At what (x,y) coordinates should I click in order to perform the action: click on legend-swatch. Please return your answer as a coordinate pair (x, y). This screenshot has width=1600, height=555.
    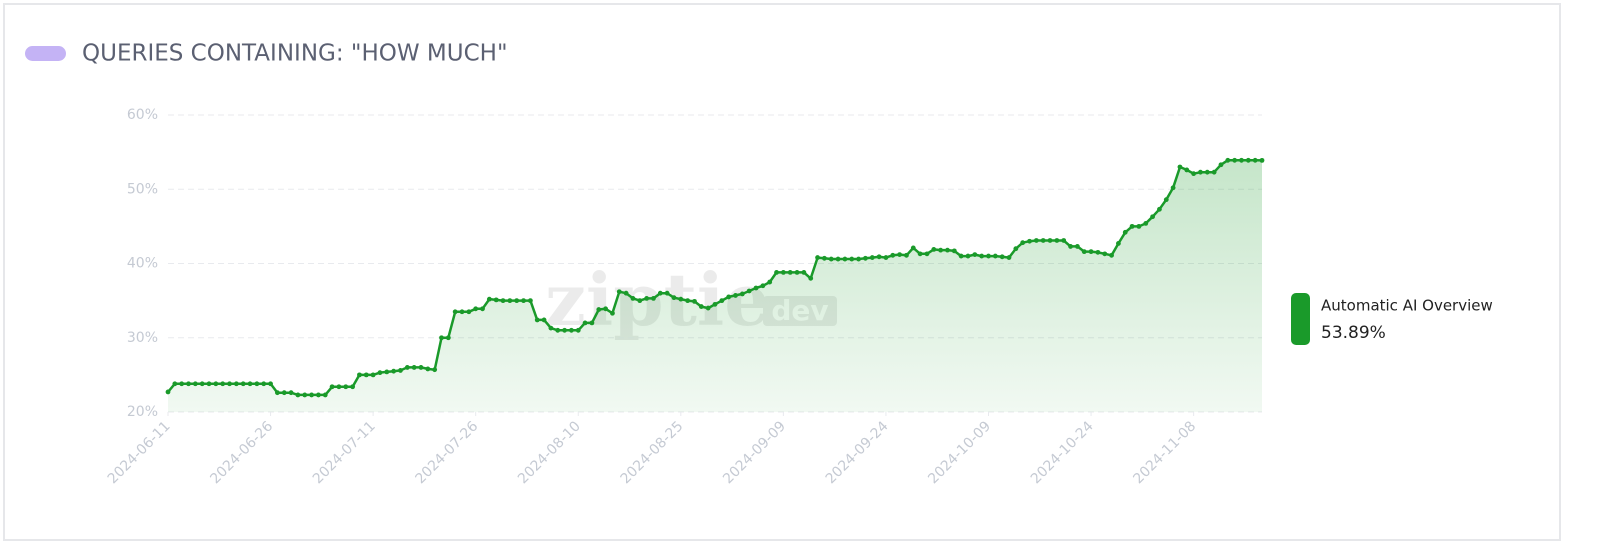
    Looking at the image, I should click on (1300, 319).